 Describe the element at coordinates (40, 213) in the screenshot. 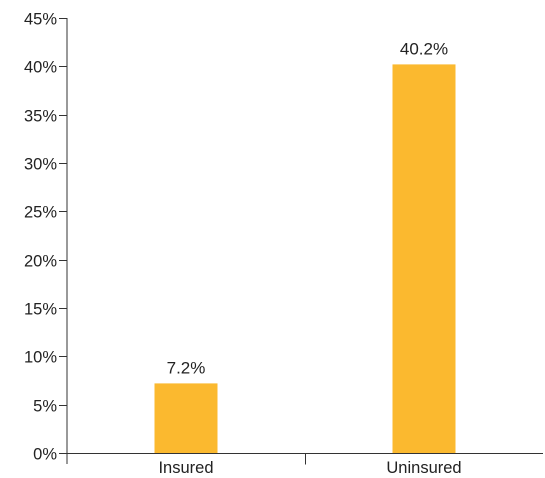

I see `y-tick-label: 25%` at that location.